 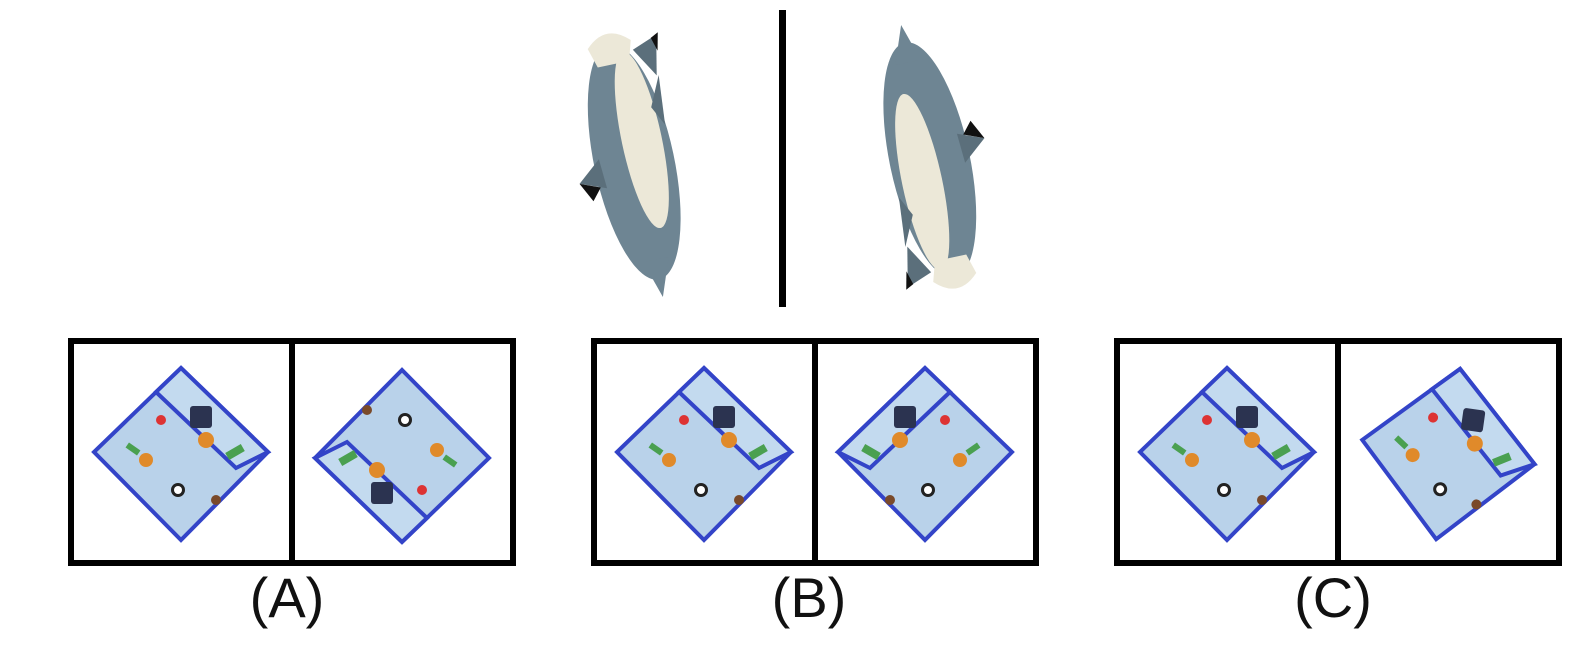 I want to click on option-c-label: (C), so click(x=1333, y=597).